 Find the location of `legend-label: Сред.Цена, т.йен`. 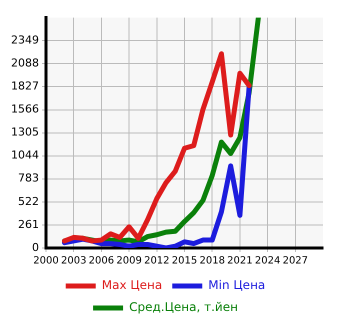

legend-label: Сред.Цена, т.йен is located at coordinates (183, 307).